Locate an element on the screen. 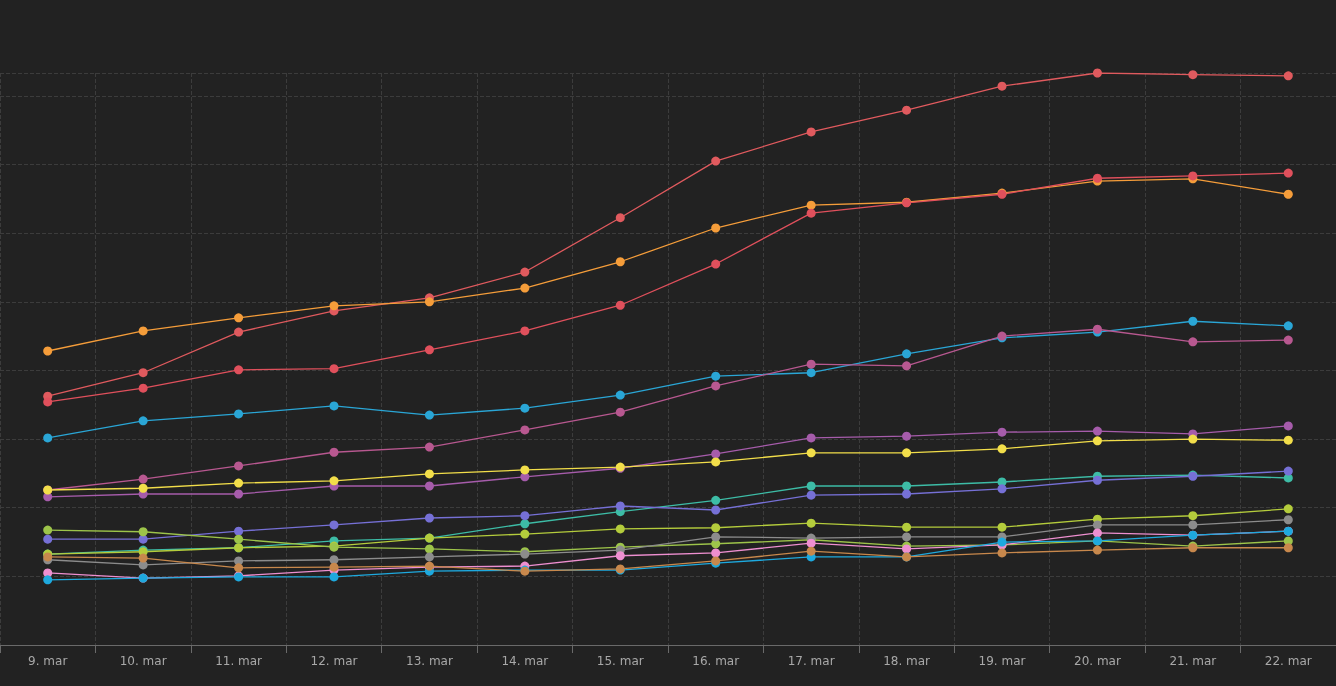 The height and width of the screenshot is (686, 1336). x-tick-label: 18. mar is located at coordinates (907, 661).